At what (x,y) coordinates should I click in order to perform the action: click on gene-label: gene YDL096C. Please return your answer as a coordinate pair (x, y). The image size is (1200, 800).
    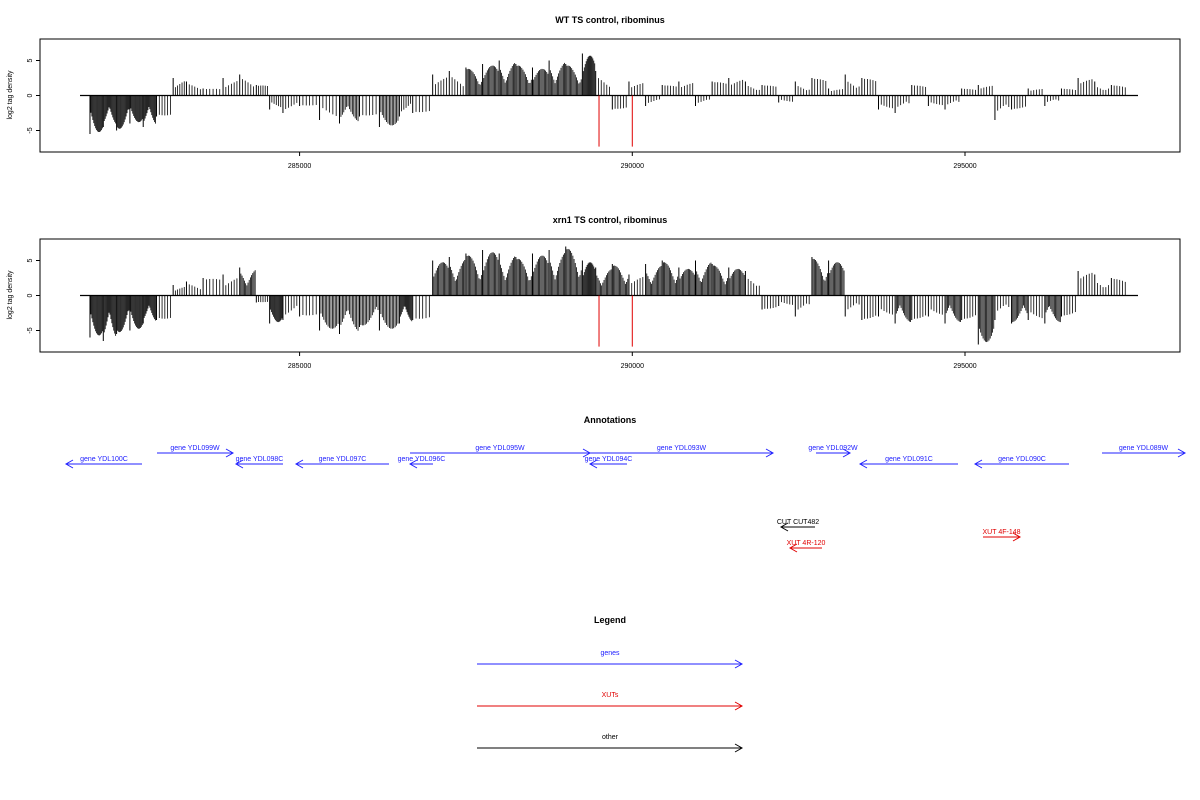
    Looking at the image, I should click on (422, 459).